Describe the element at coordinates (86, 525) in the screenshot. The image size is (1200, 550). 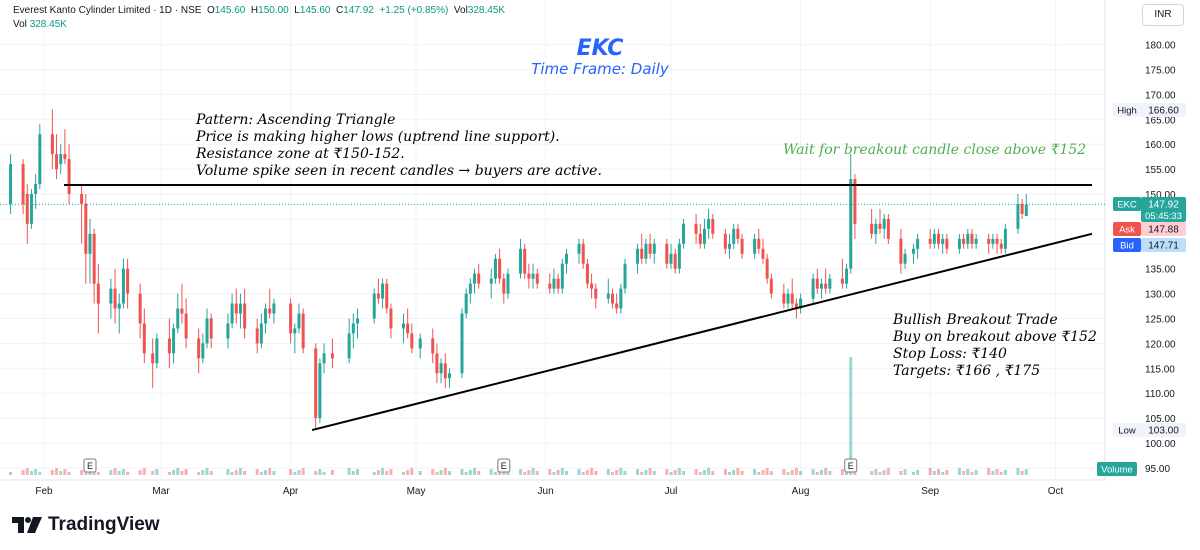
I see `tradingview-logo: TradingView` at that location.